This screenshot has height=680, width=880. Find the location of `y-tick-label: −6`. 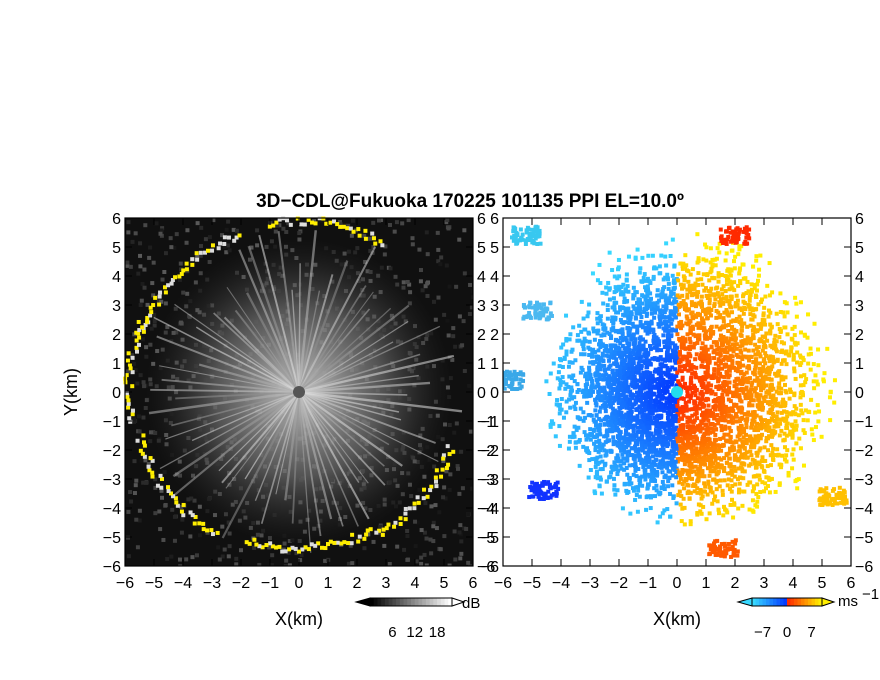

y-tick-label: −6 is located at coordinates (112, 567).